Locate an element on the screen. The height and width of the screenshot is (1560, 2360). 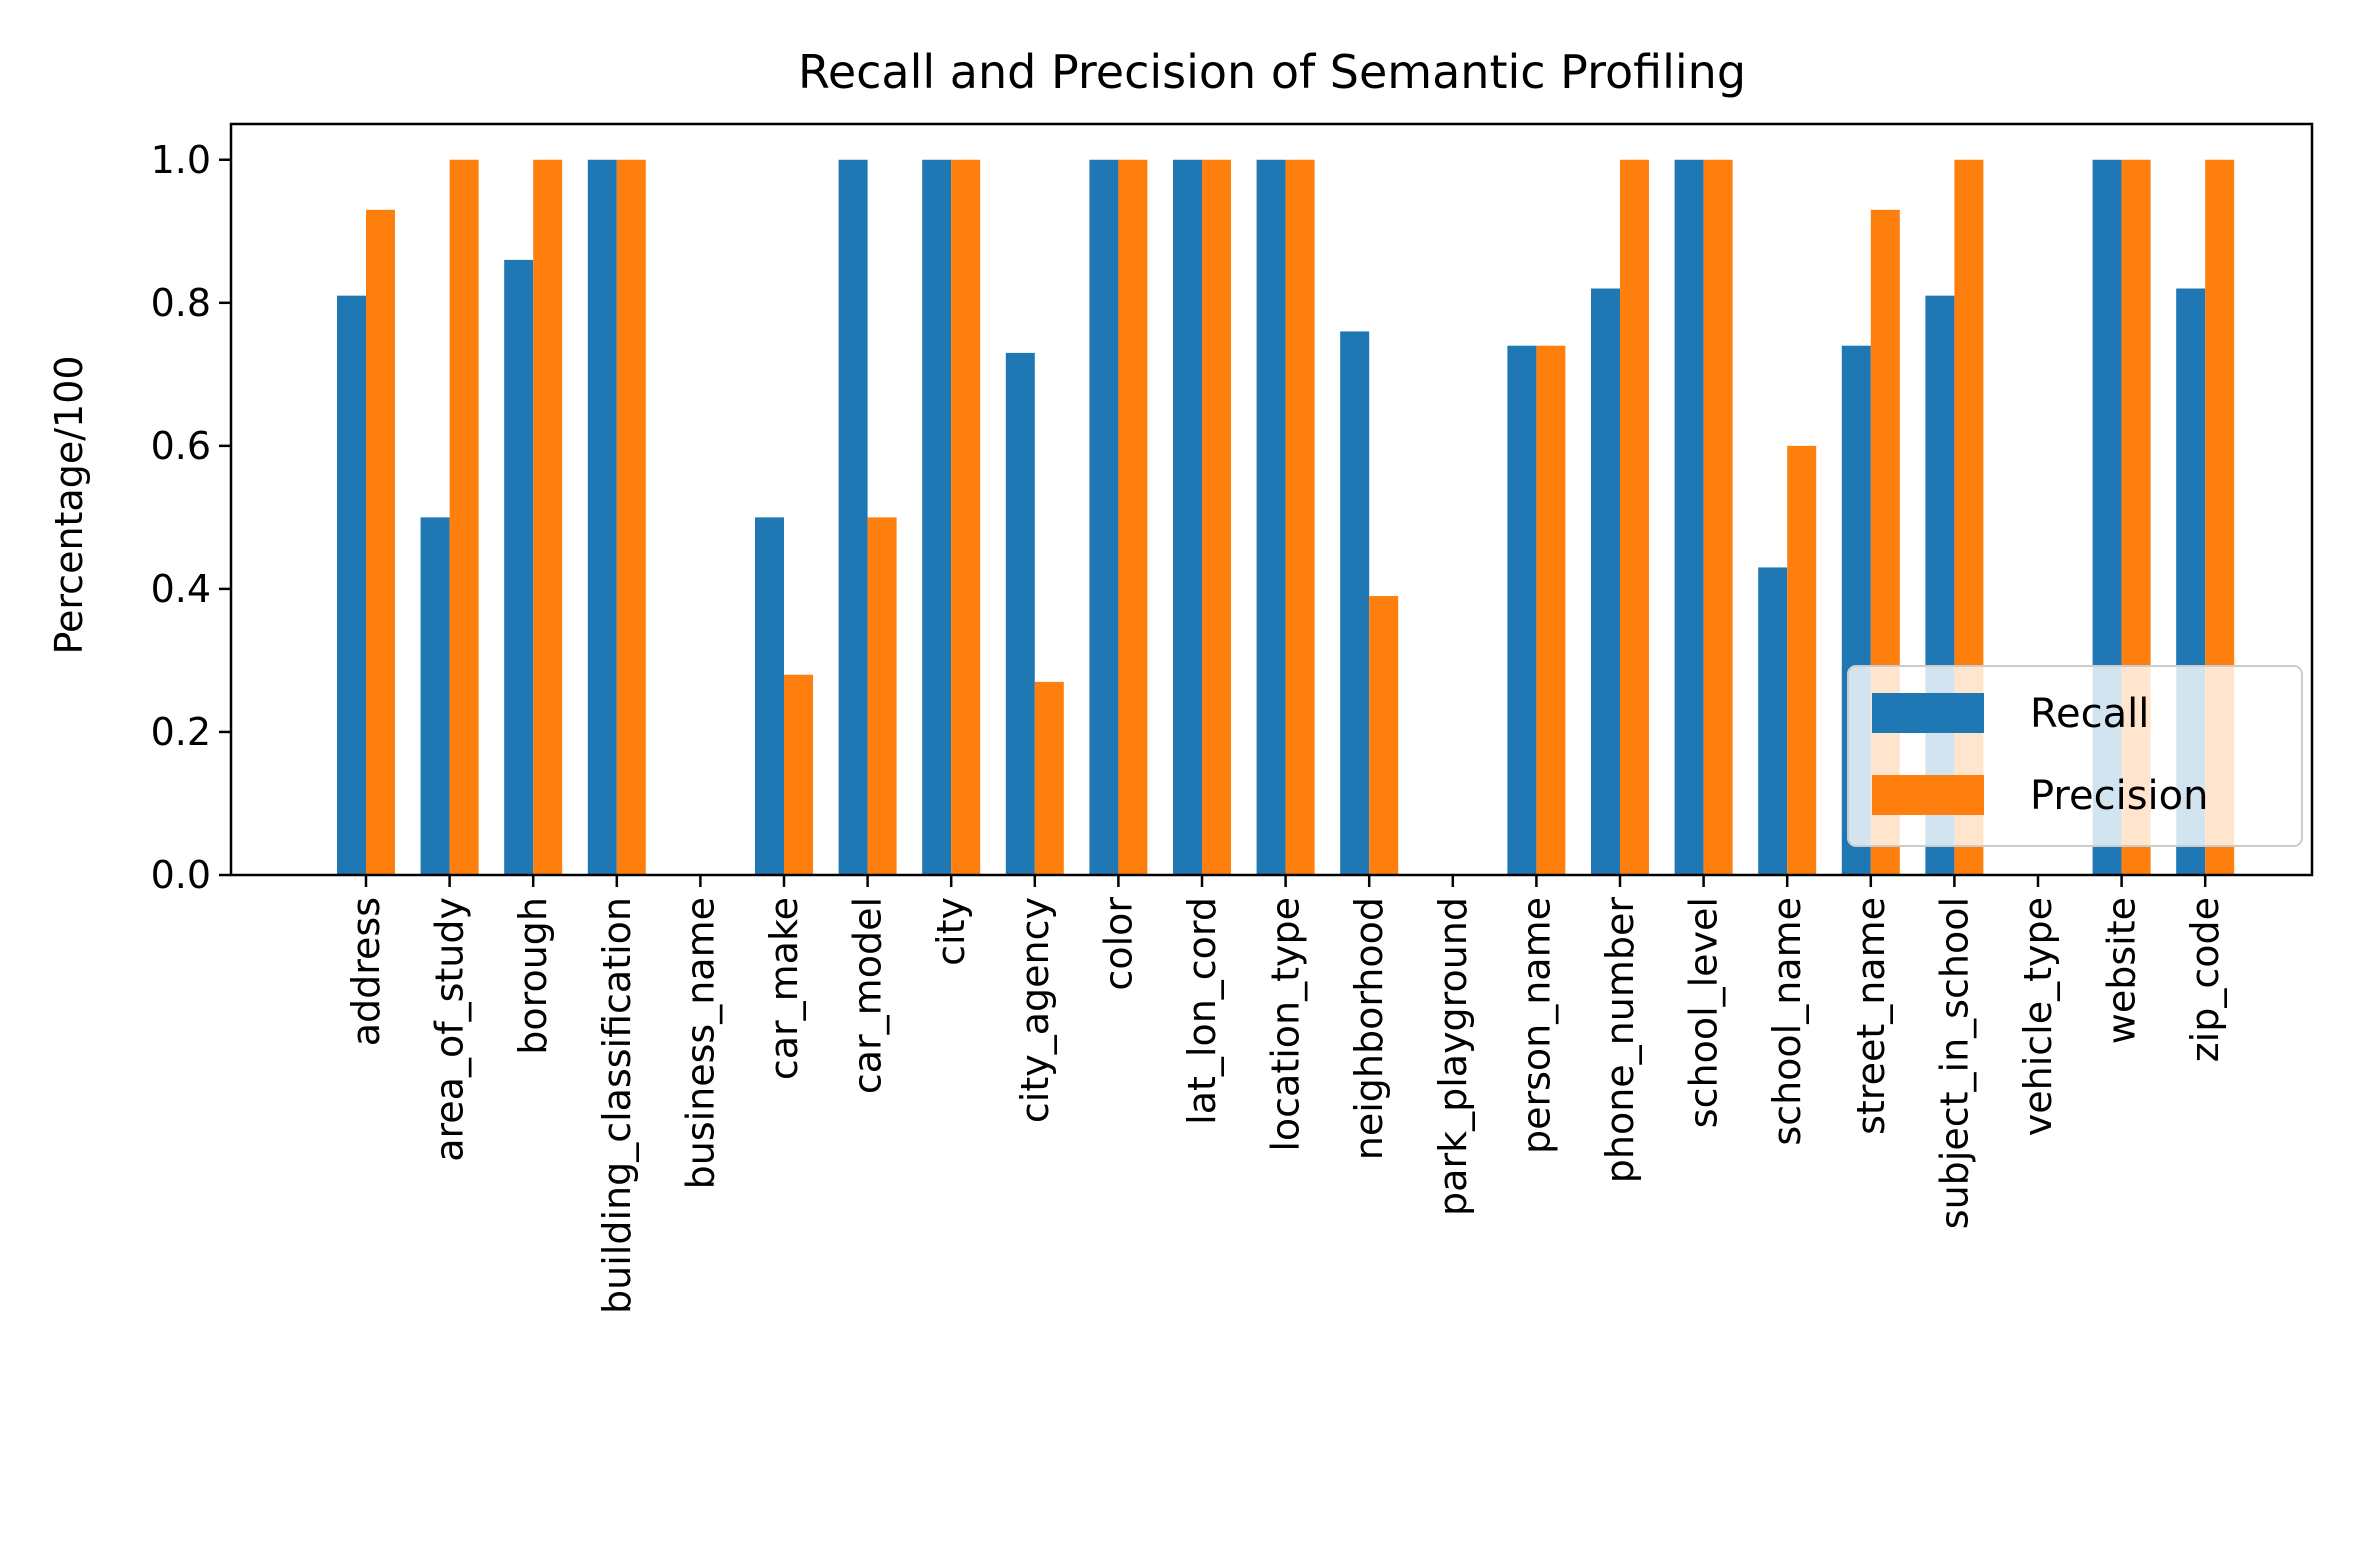
x-tick-label-school_level: school_level is located at coordinates (1704, 1012).